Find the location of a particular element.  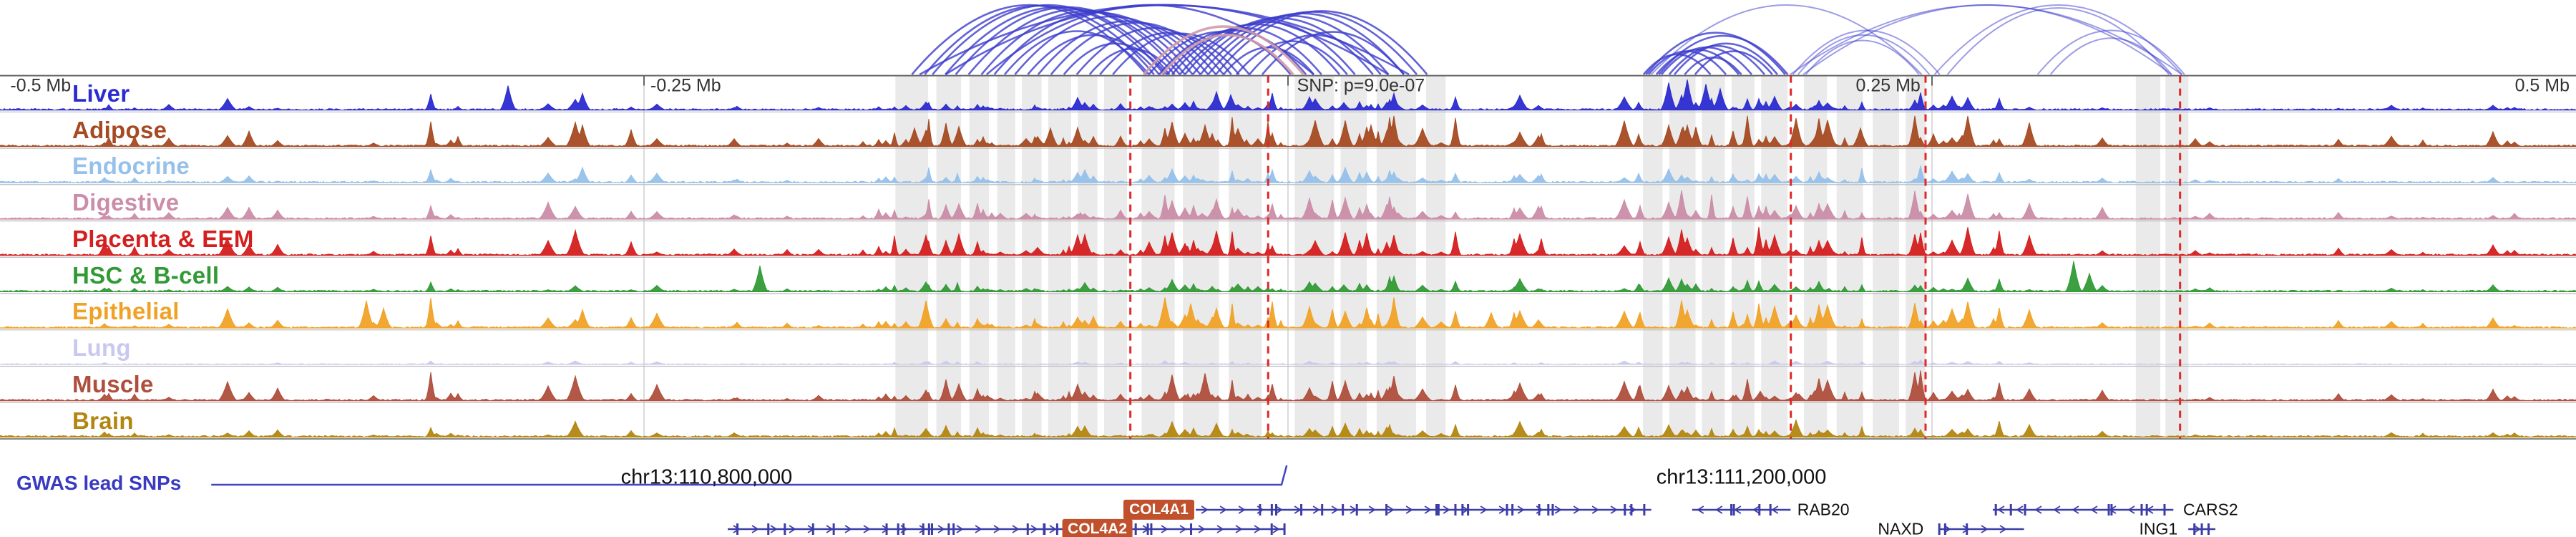

signal-track-liver is located at coordinates (1288, 95).